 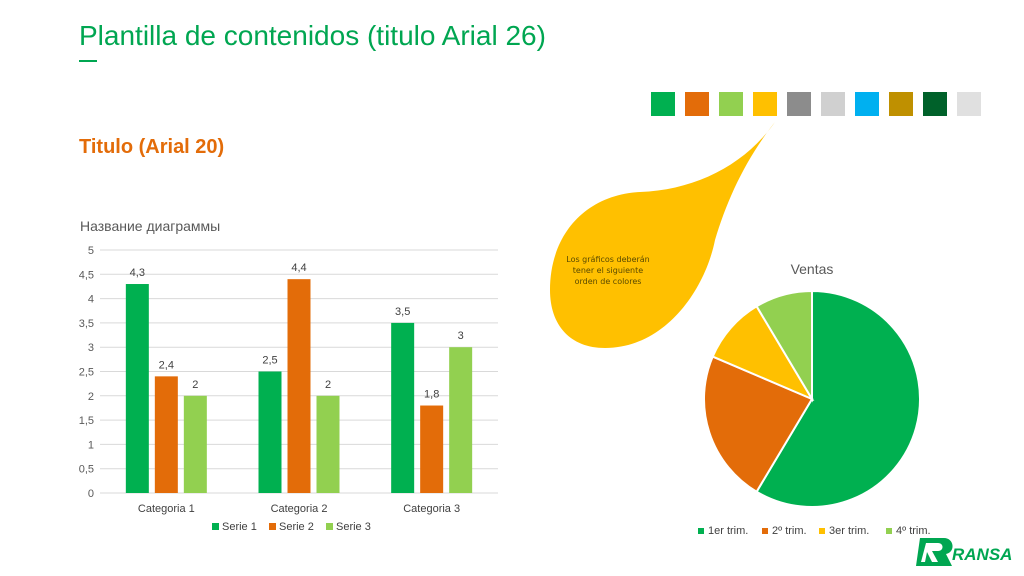 What do you see at coordinates (608, 259) in the screenshot?
I see `callout-line: Los gráficos deberán` at bounding box center [608, 259].